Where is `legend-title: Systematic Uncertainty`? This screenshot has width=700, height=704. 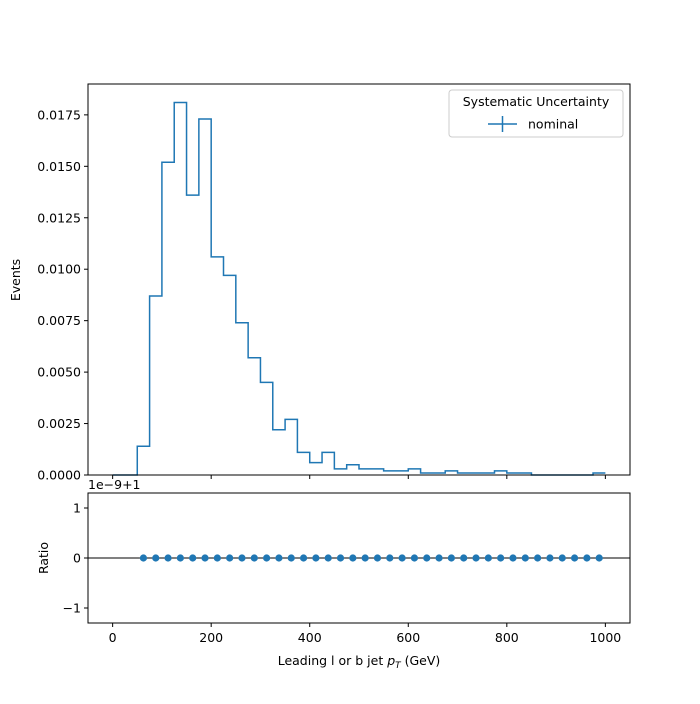
legend-title: Systematic Uncertainty is located at coordinates (536, 101).